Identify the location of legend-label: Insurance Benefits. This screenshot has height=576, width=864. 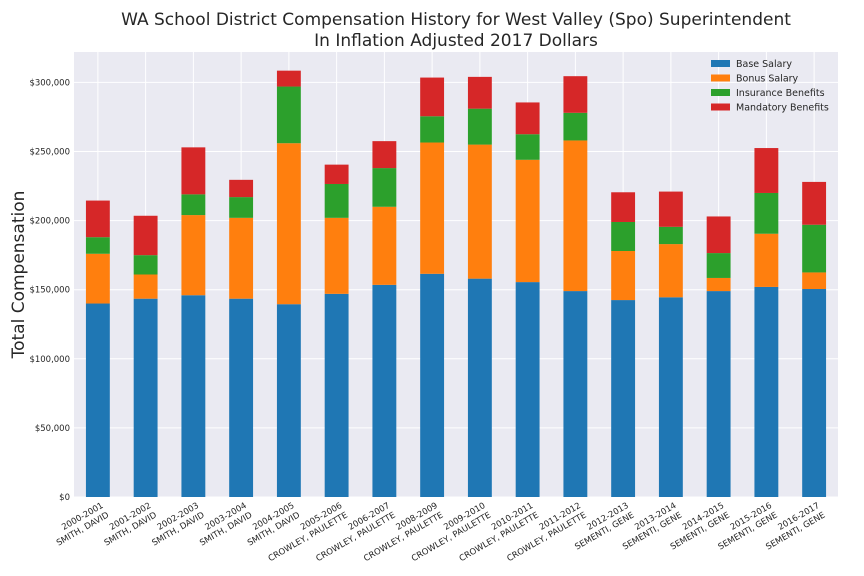
(780, 93).